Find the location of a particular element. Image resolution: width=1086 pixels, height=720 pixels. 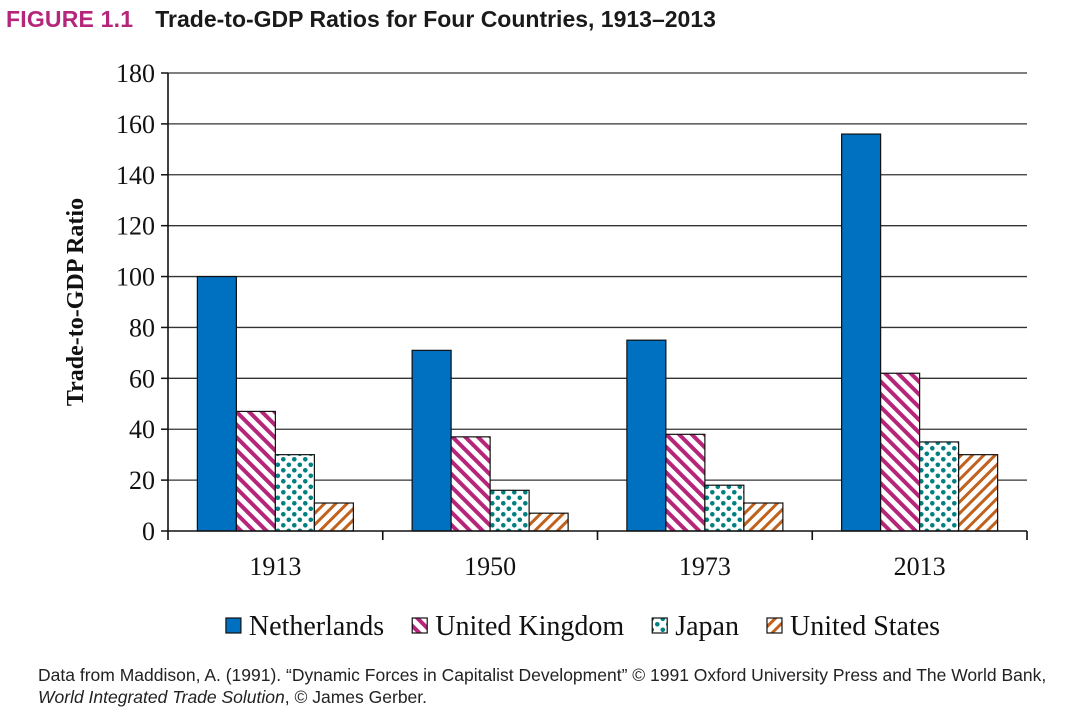

bar-japan-1913 is located at coordinates (294, 493).